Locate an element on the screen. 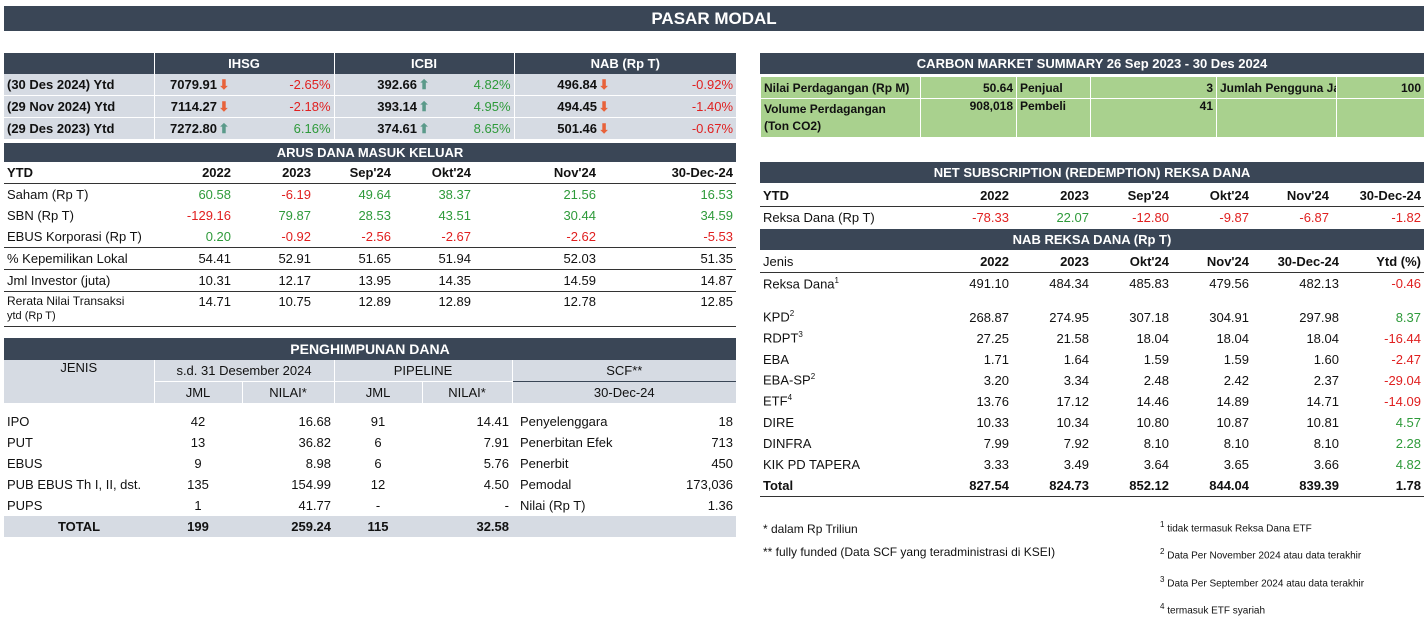 The width and height of the screenshot is (1428, 628). arus-rerata-value: 12.89 is located at coordinates (374, 301).